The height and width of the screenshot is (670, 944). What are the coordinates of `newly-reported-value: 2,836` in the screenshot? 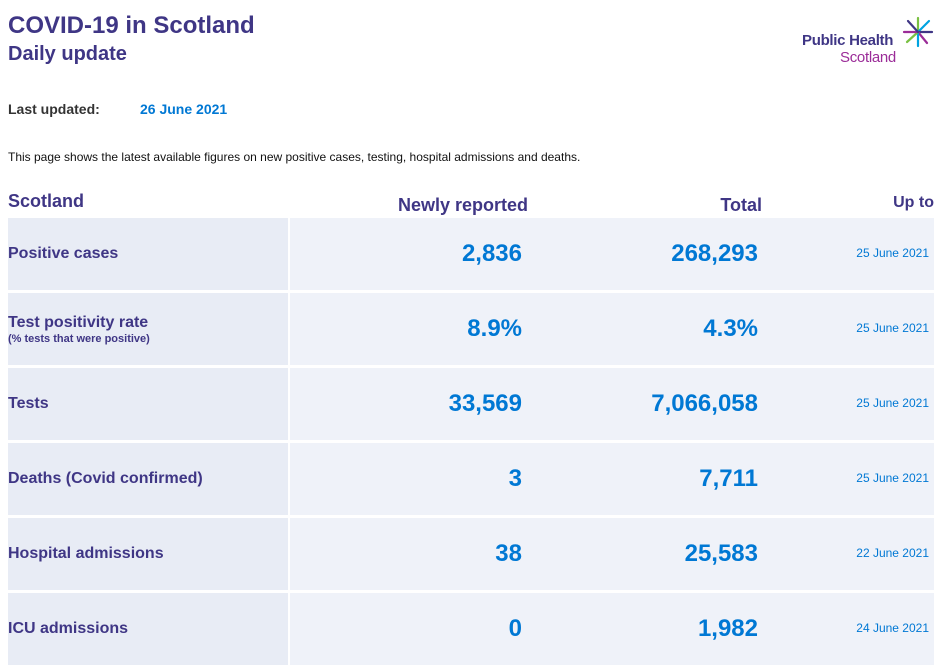 It's located at (491, 253).